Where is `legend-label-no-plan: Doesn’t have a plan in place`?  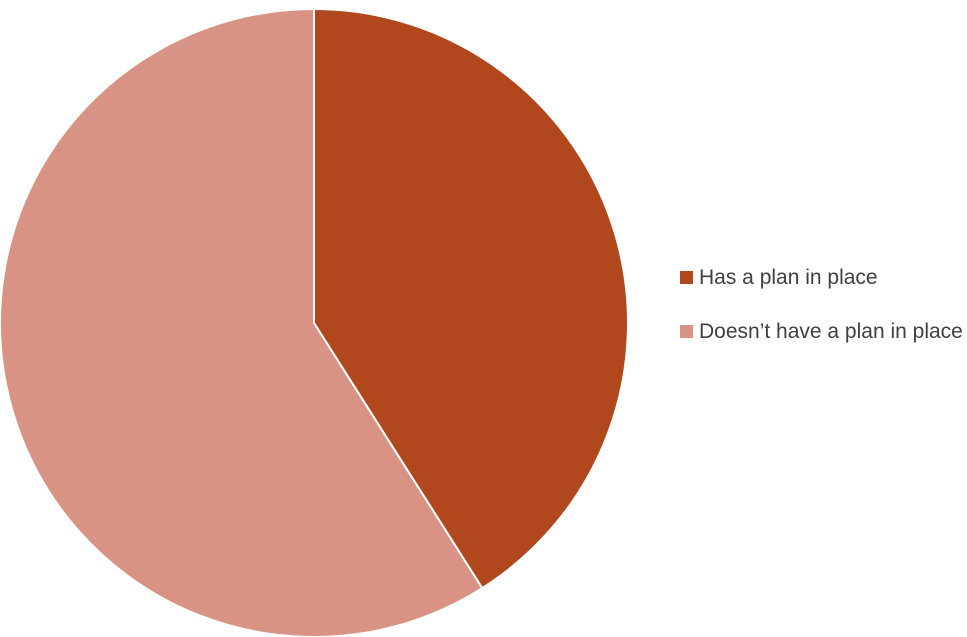
legend-label-no-plan: Doesn’t have a plan in place is located at coordinates (831, 331).